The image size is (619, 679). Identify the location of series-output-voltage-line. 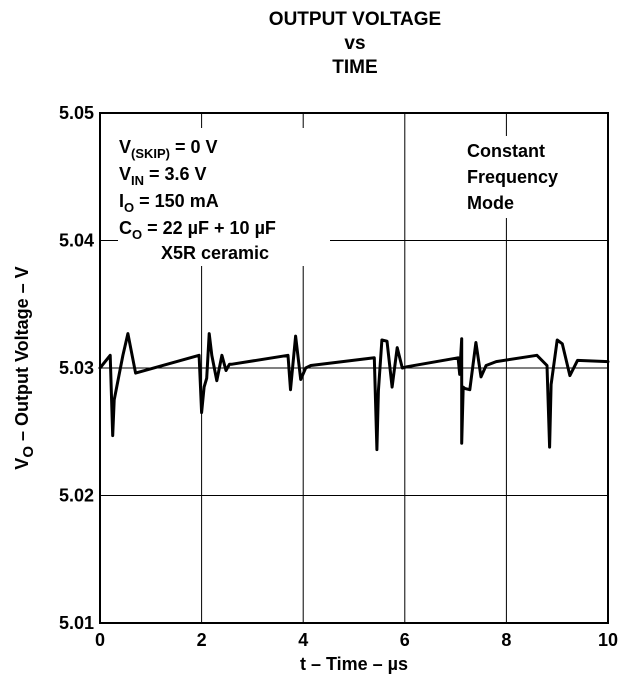
(354, 392).